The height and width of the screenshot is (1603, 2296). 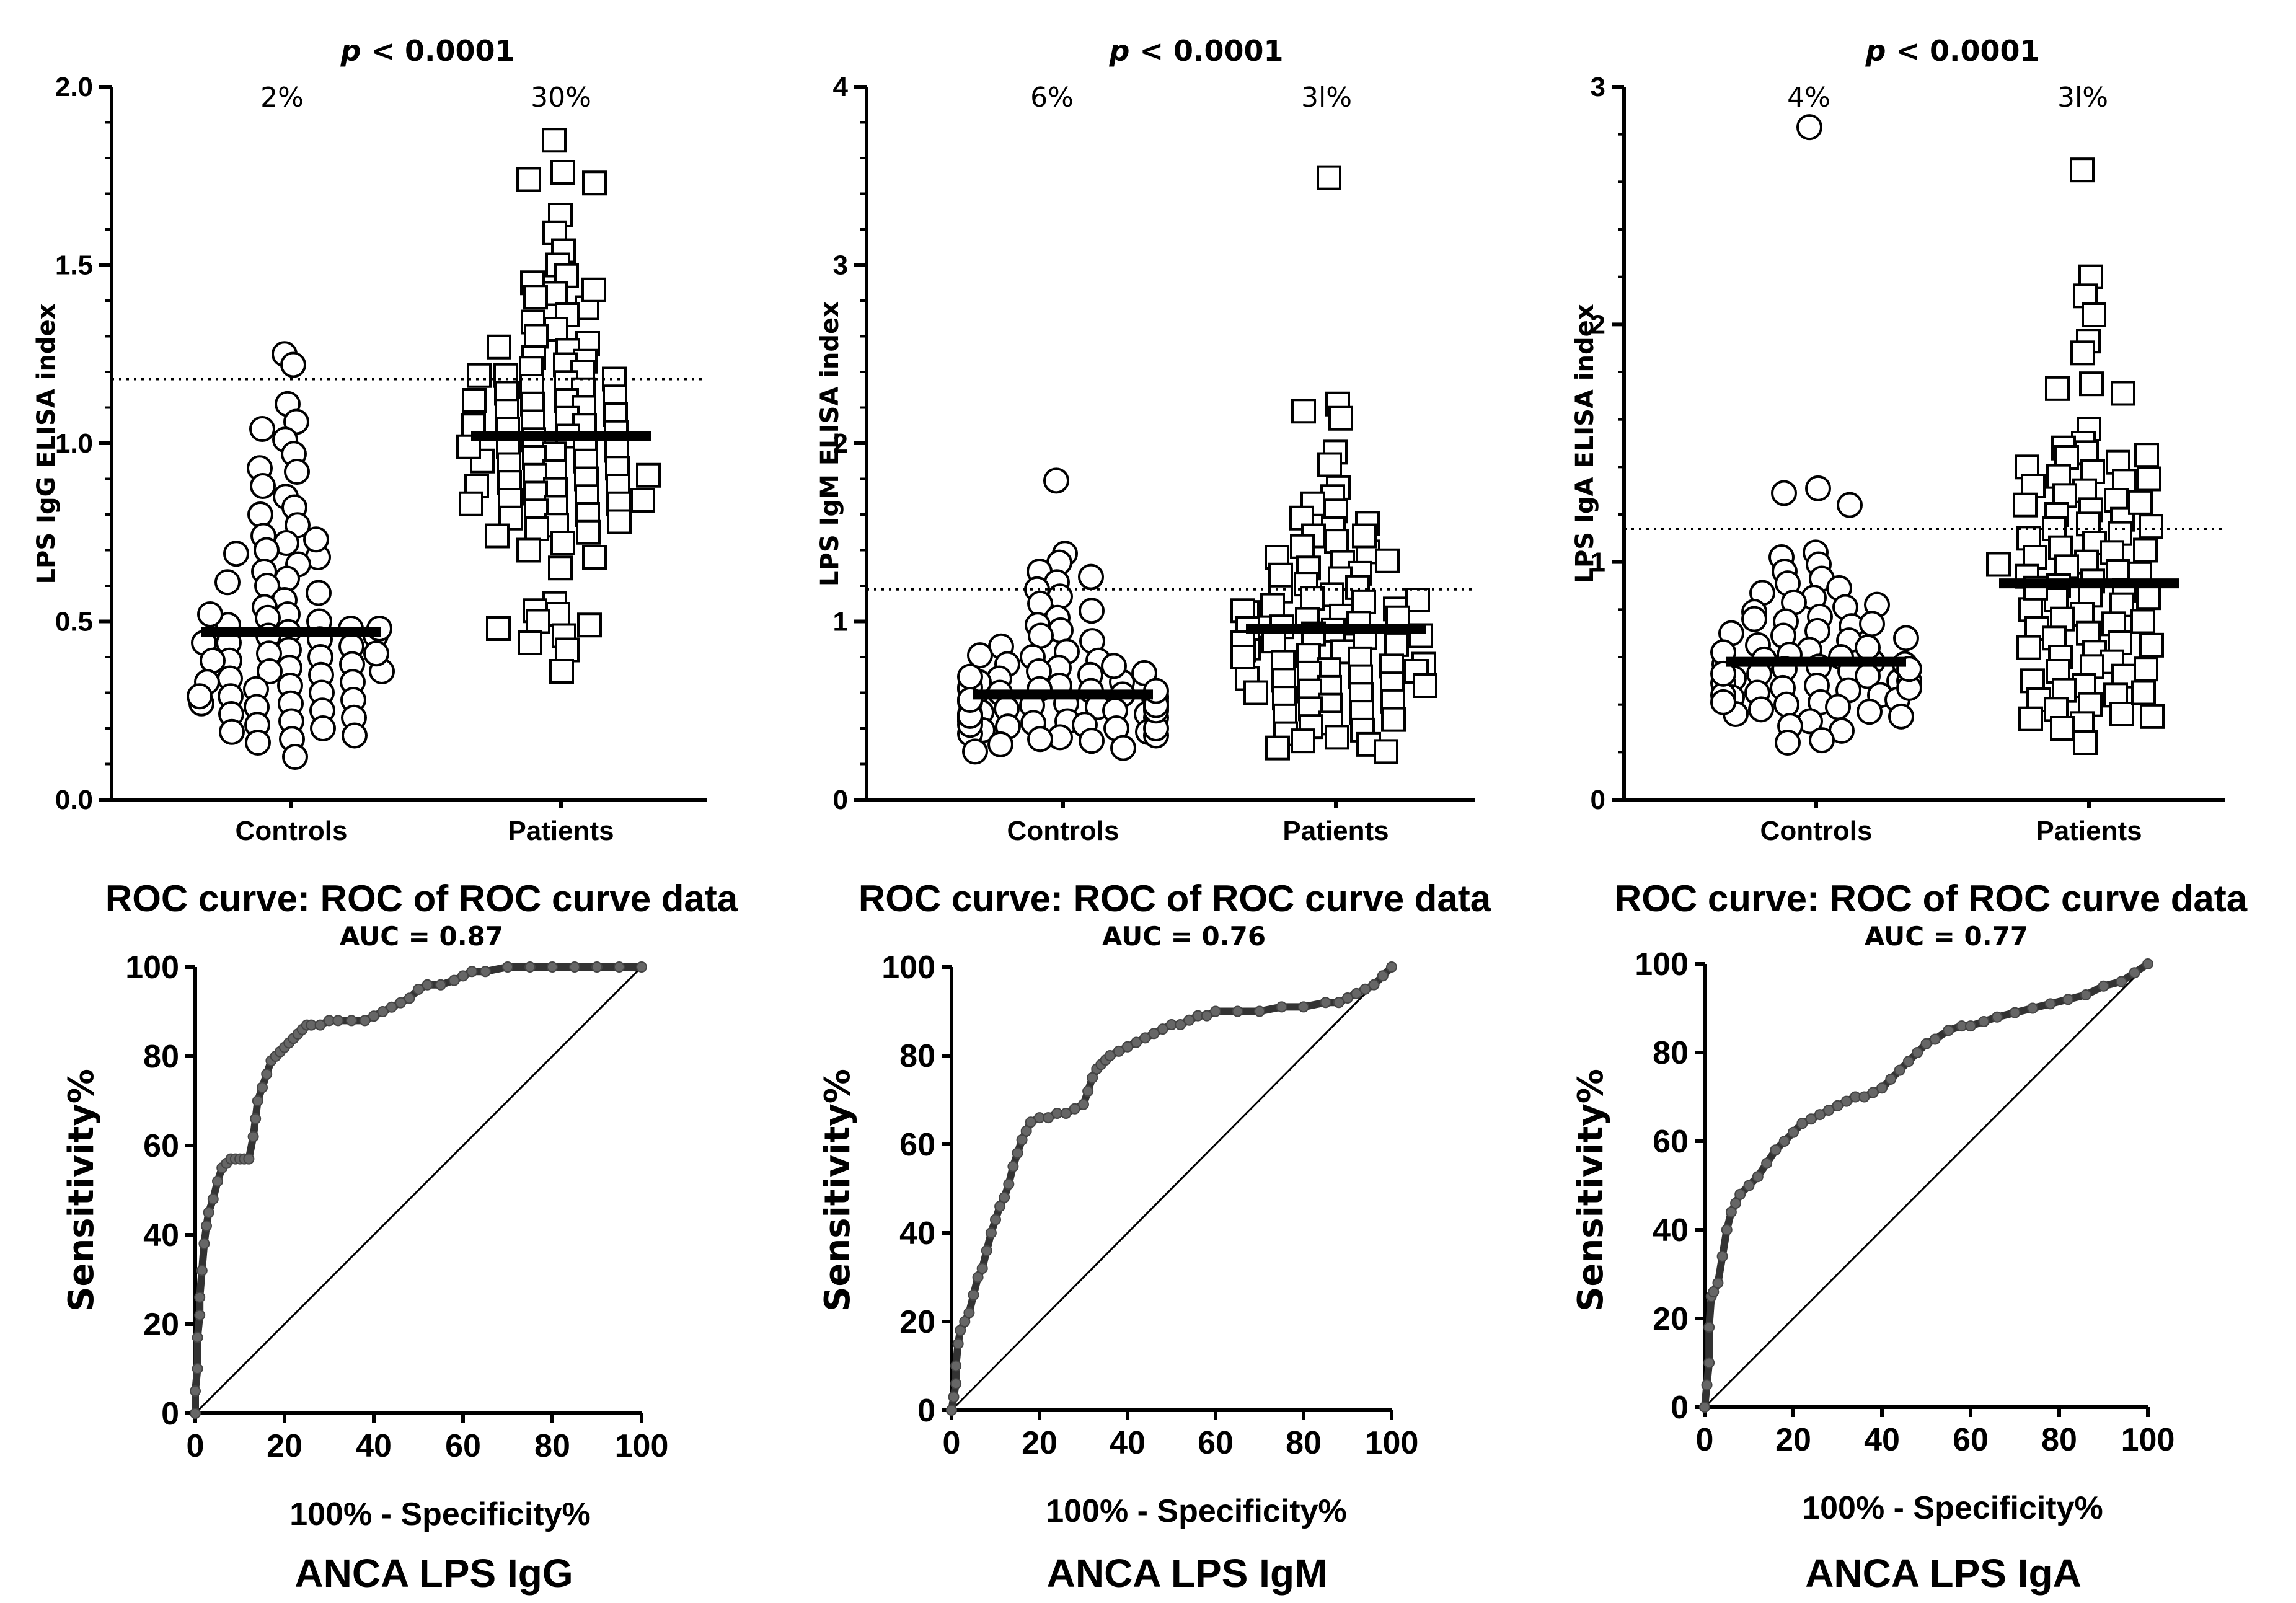 I want to click on y-tick-label: 3, so click(x=841, y=265).